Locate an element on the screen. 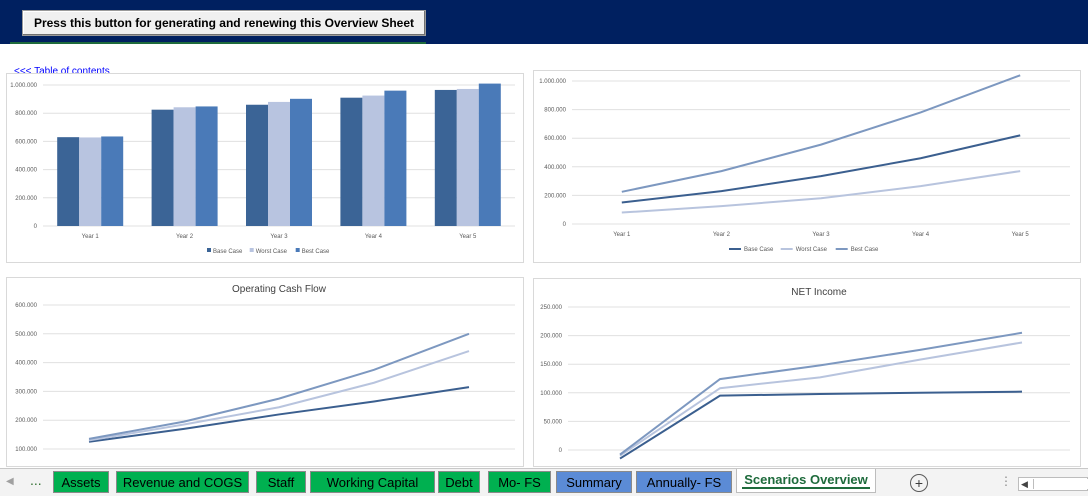 Image resolution: width=1088 pixels, height=496 pixels. tab-label: Annually- FS is located at coordinates (684, 482).